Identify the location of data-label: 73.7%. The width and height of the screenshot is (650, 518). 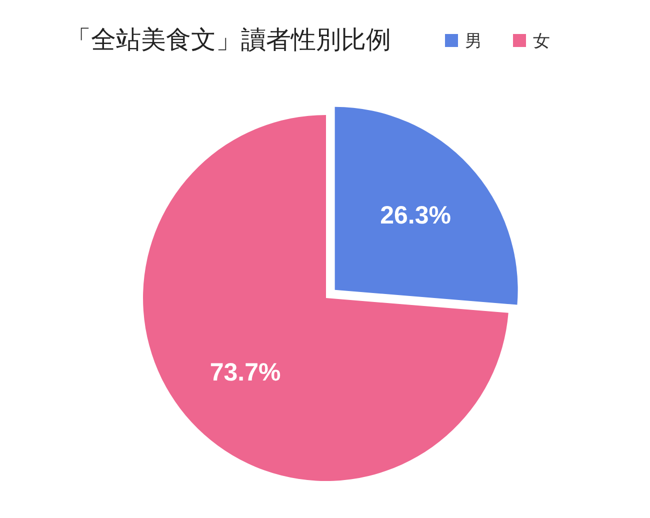
(245, 372).